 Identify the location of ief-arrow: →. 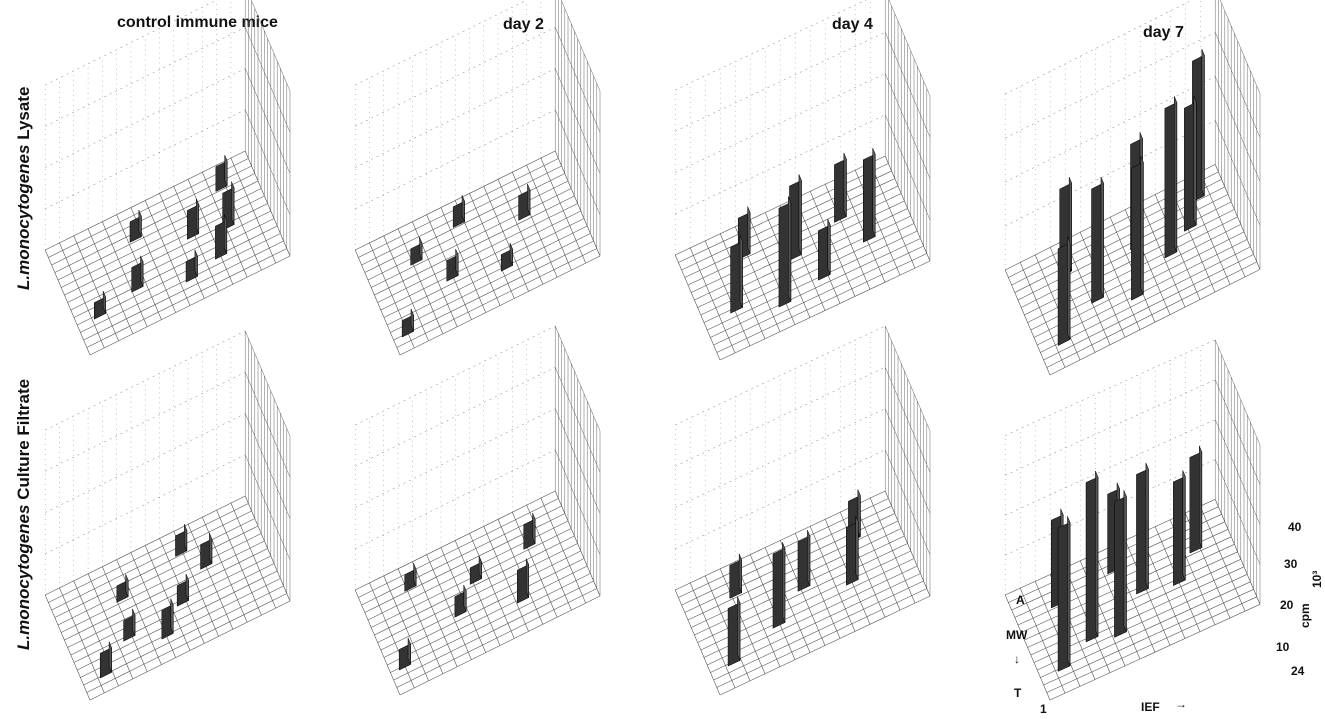
(1181, 704).